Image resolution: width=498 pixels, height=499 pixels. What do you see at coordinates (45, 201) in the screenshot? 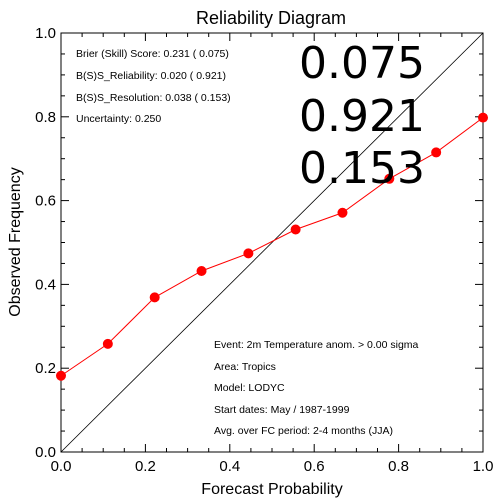
I see `y-tick-label: 0.6` at bounding box center [45, 201].